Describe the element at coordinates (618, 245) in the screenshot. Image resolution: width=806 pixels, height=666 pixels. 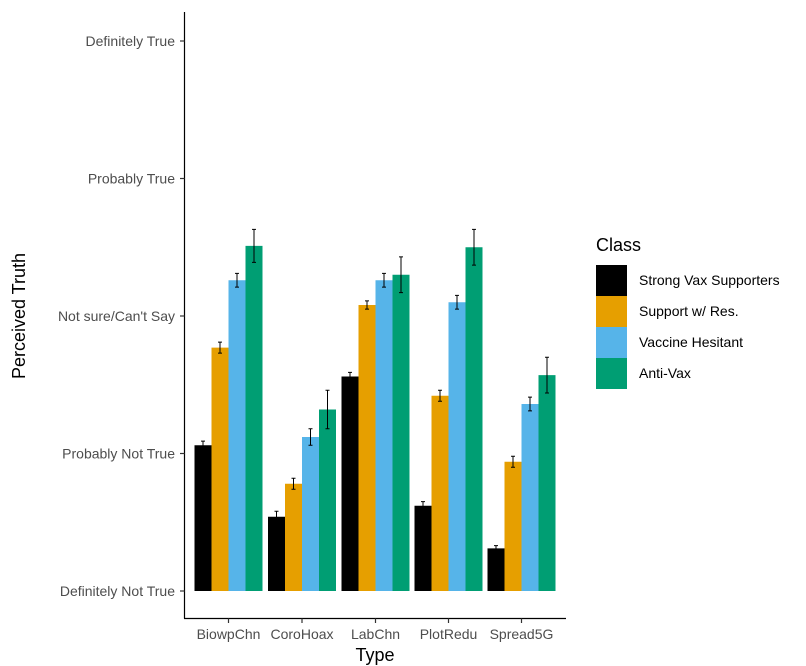
I see `legend-title: Class` at that location.